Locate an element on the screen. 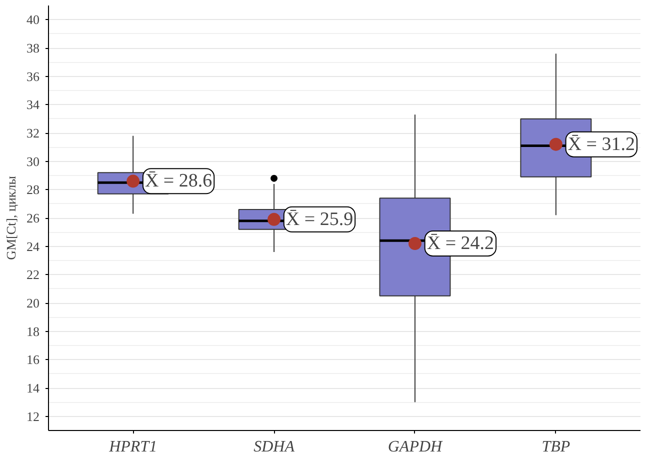  y-axis-title: GM[Ct], циклы is located at coordinates (11, 218).